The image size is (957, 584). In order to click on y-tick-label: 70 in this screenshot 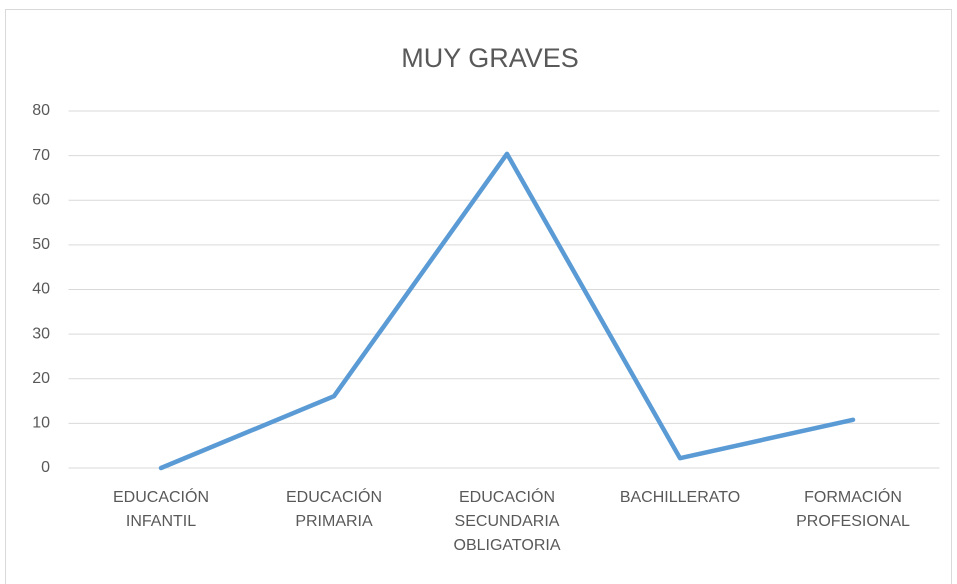, I will do `click(41, 155)`.